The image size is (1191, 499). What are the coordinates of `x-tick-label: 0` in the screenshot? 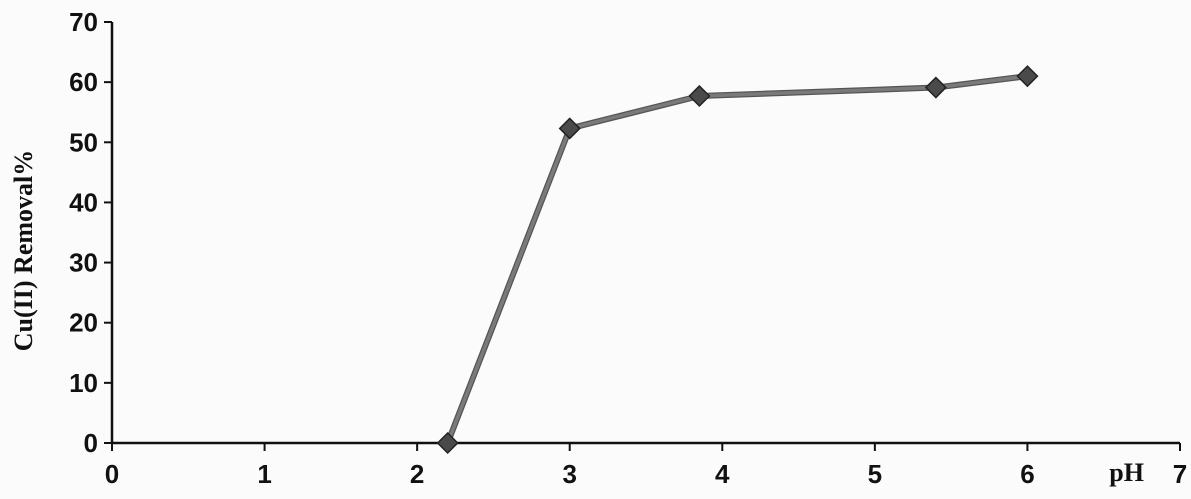 It's located at (112, 474).